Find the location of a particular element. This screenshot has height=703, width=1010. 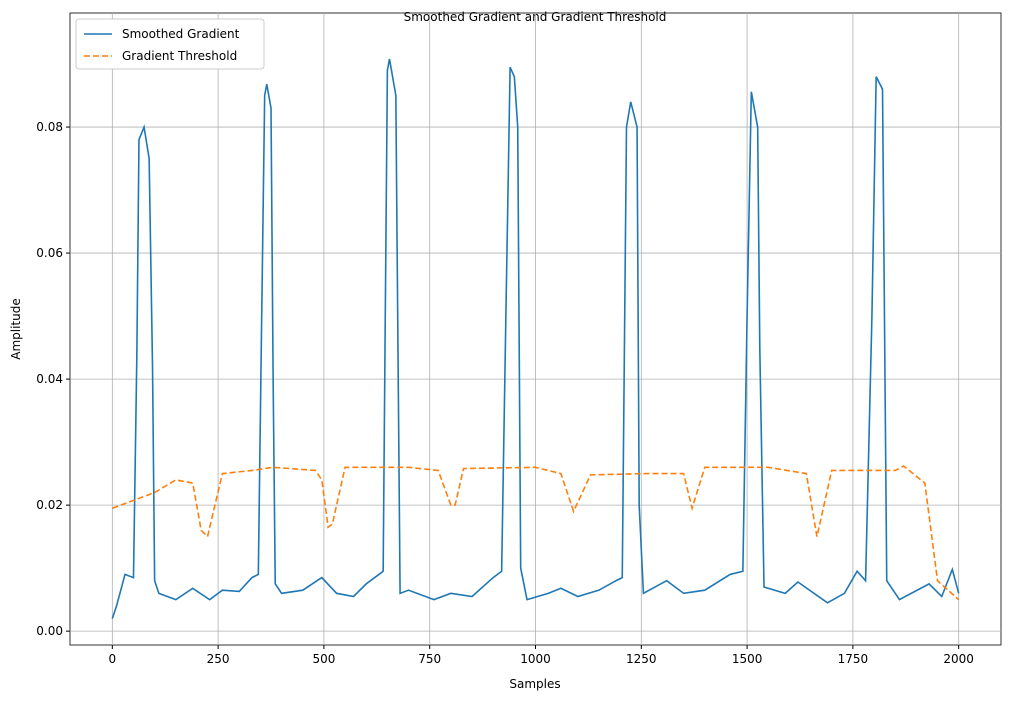

x-tick-label: 2000 is located at coordinates (958, 659).